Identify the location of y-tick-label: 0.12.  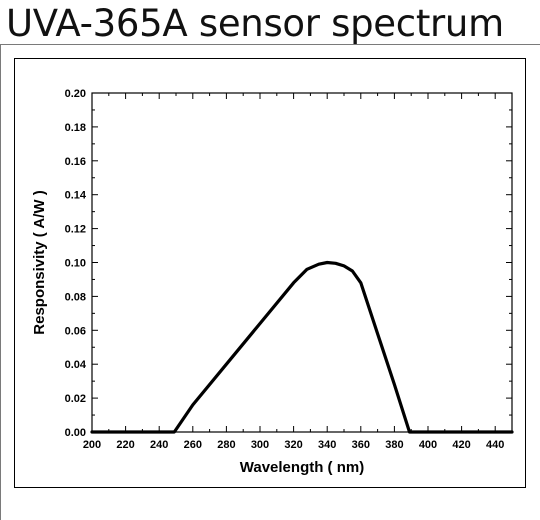
(75, 230).